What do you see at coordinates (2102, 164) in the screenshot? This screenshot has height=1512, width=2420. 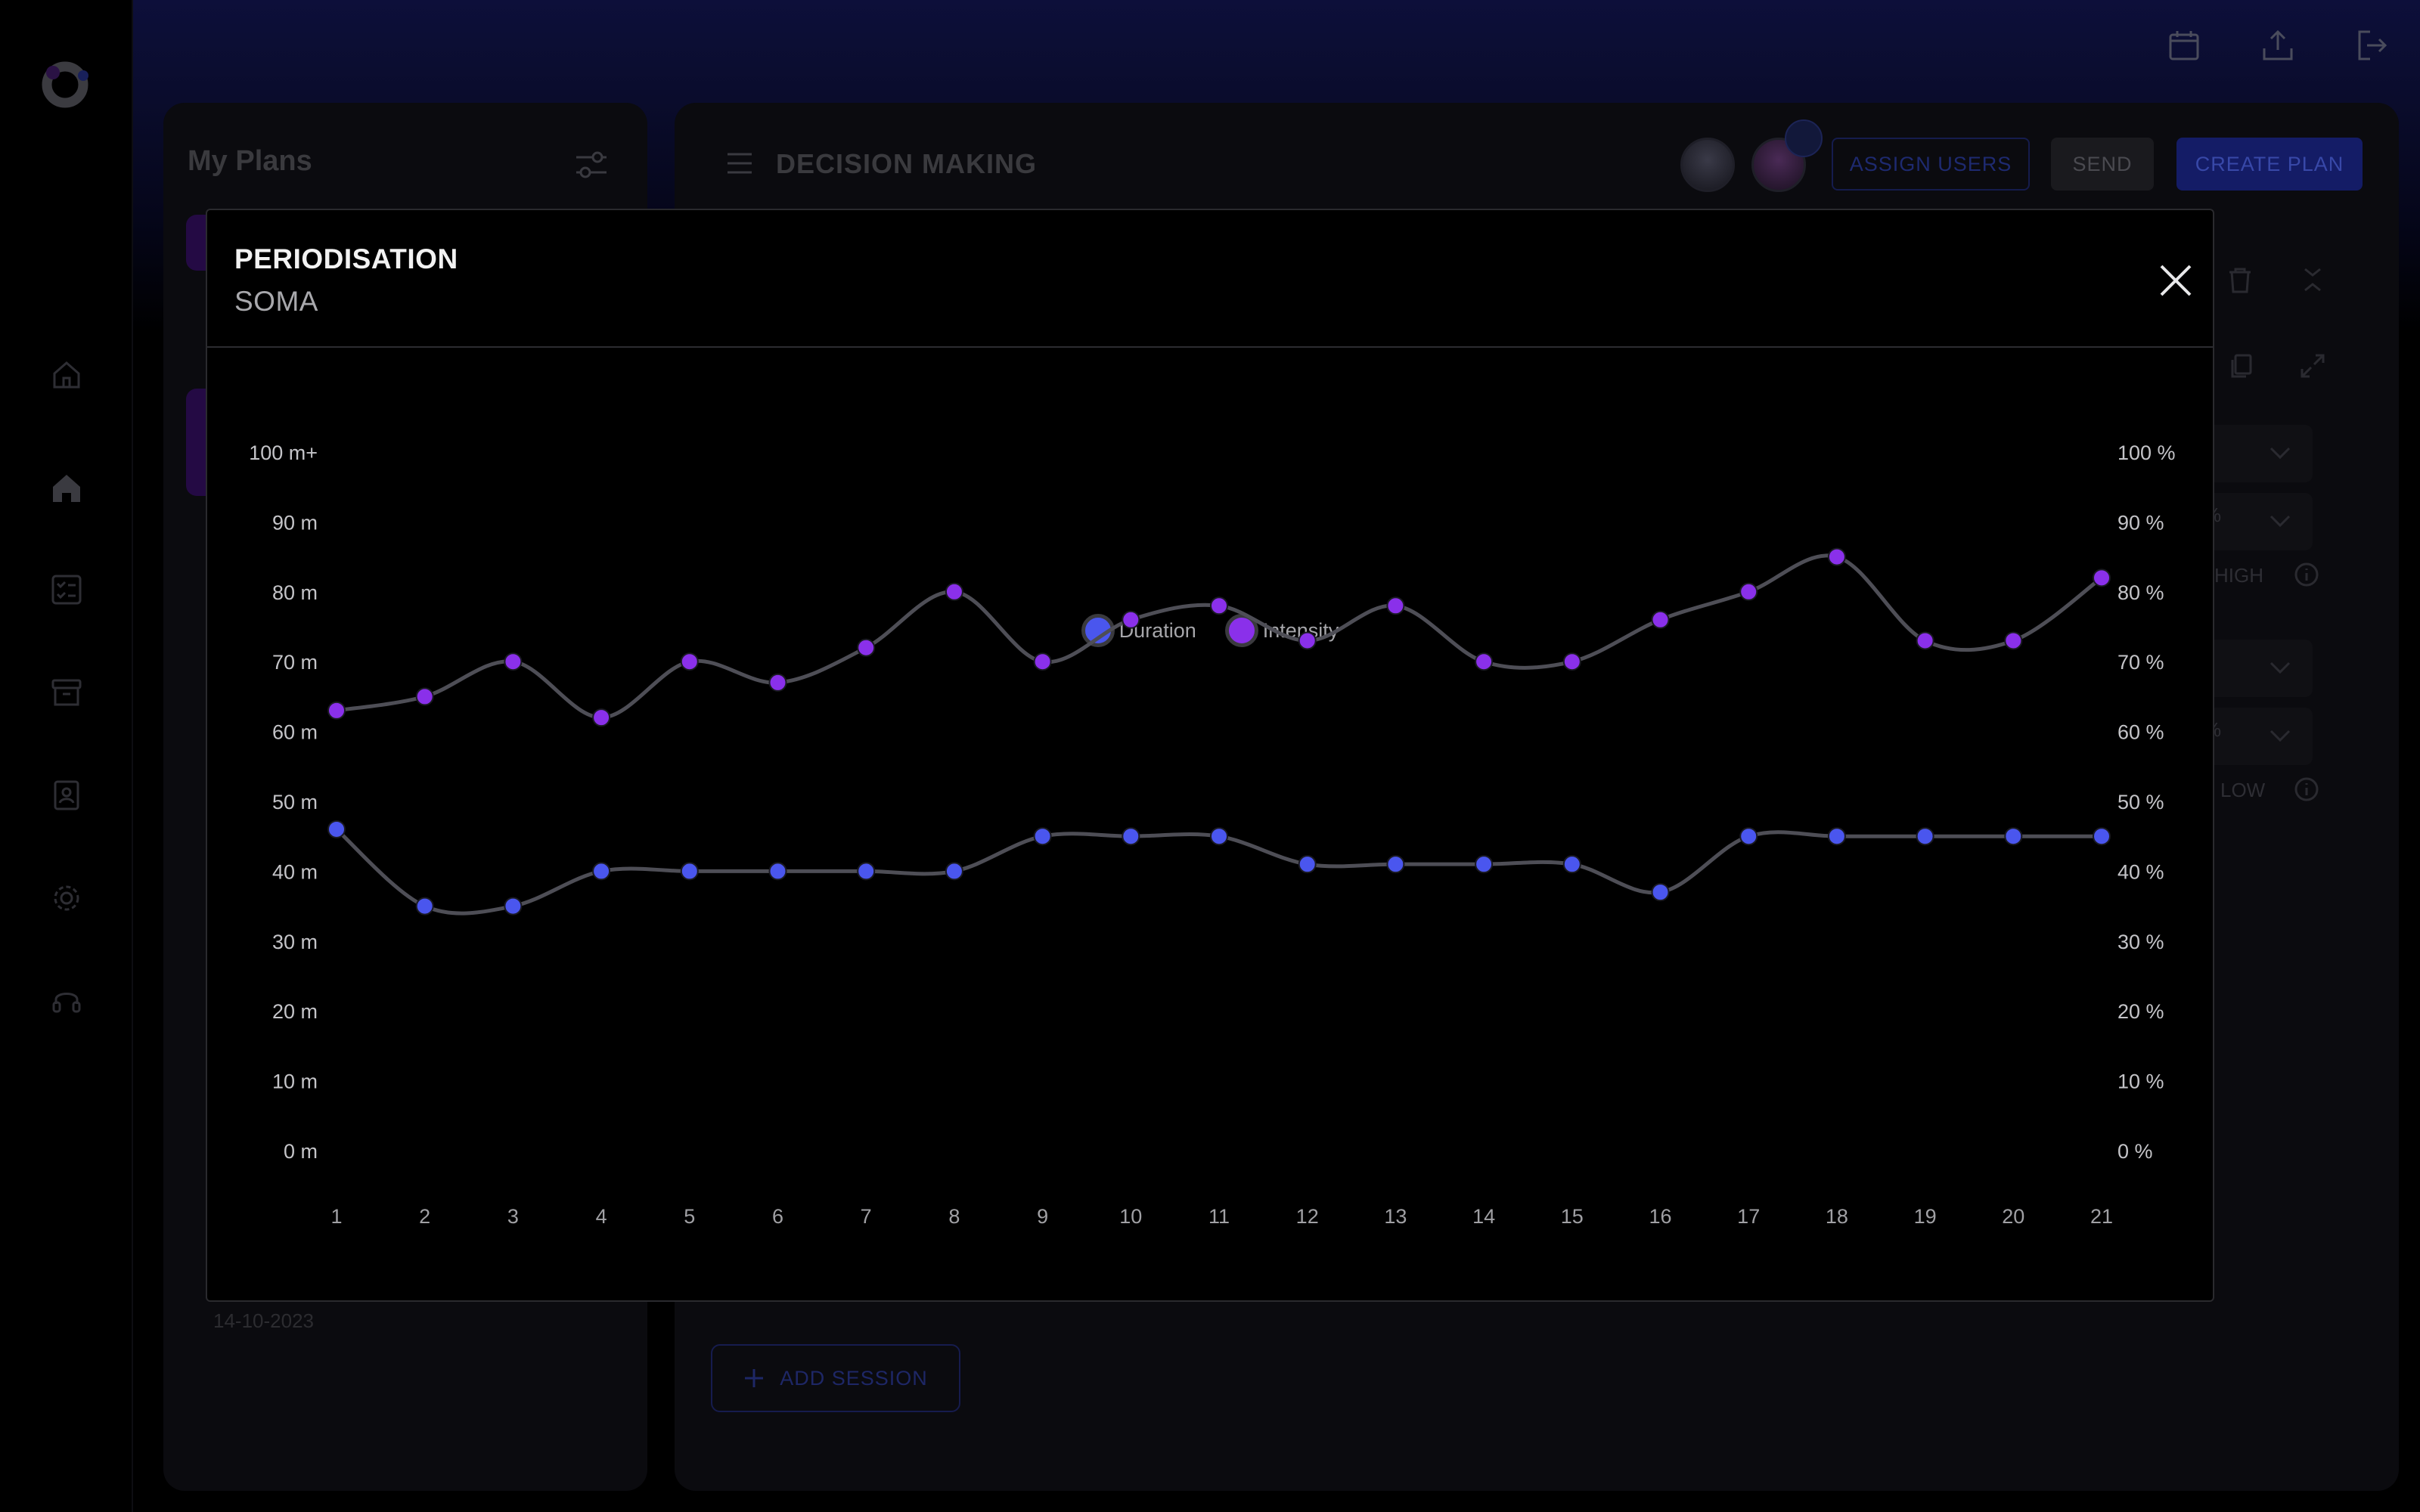 I see `send-button: SEND` at bounding box center [2102, 164].